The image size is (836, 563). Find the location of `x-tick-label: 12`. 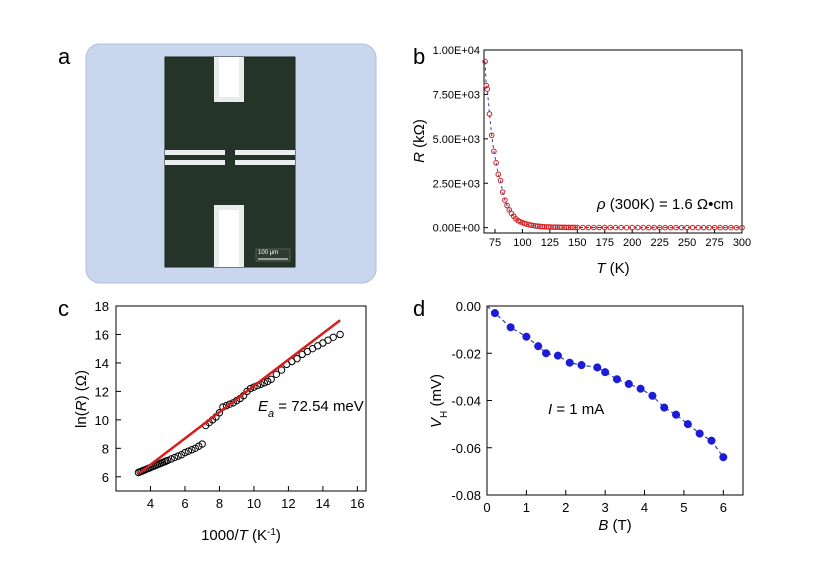

x-tick-label: 12 is located at coordinates (288, 503).